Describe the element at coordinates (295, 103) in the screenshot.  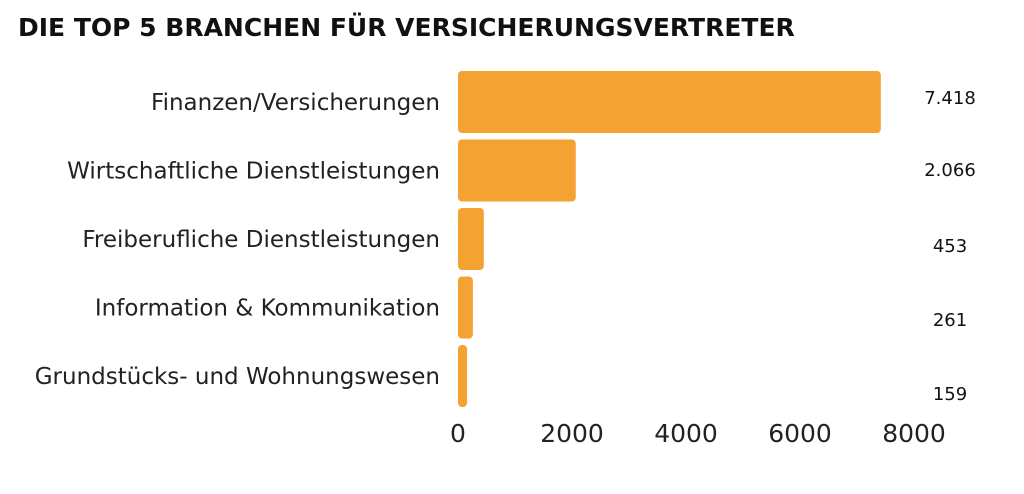
I see `category-label-1: Finanzen/Versicherungen` at that location.